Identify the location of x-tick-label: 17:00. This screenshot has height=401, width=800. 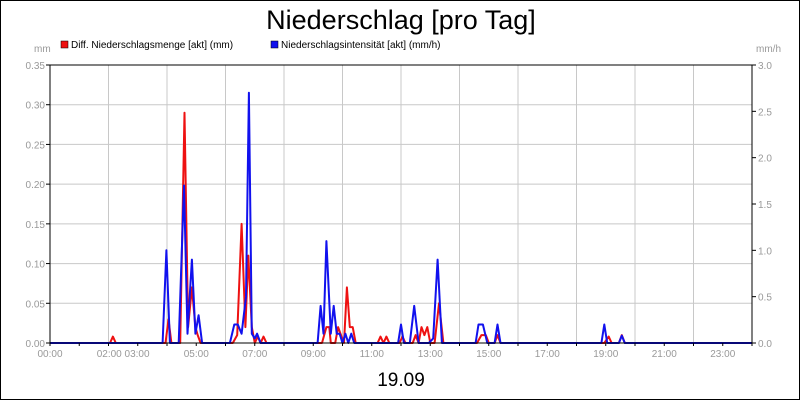
(547, 354).